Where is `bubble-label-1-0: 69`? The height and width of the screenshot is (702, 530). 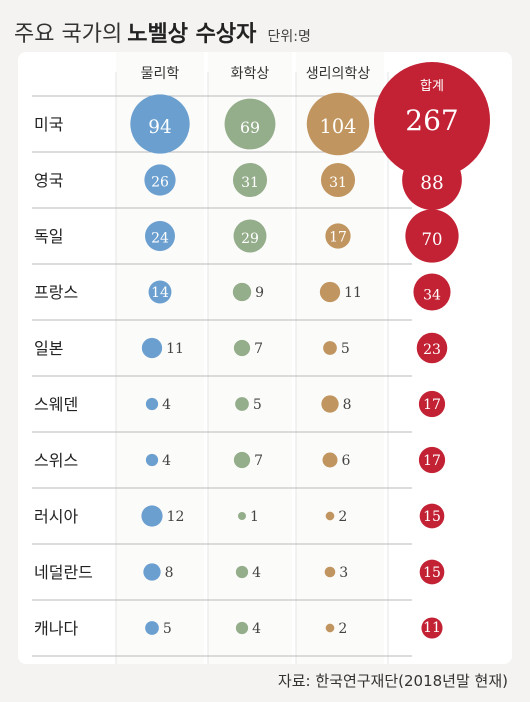 bubble-label-1-0: 69 is located at coordinates (250, 127).